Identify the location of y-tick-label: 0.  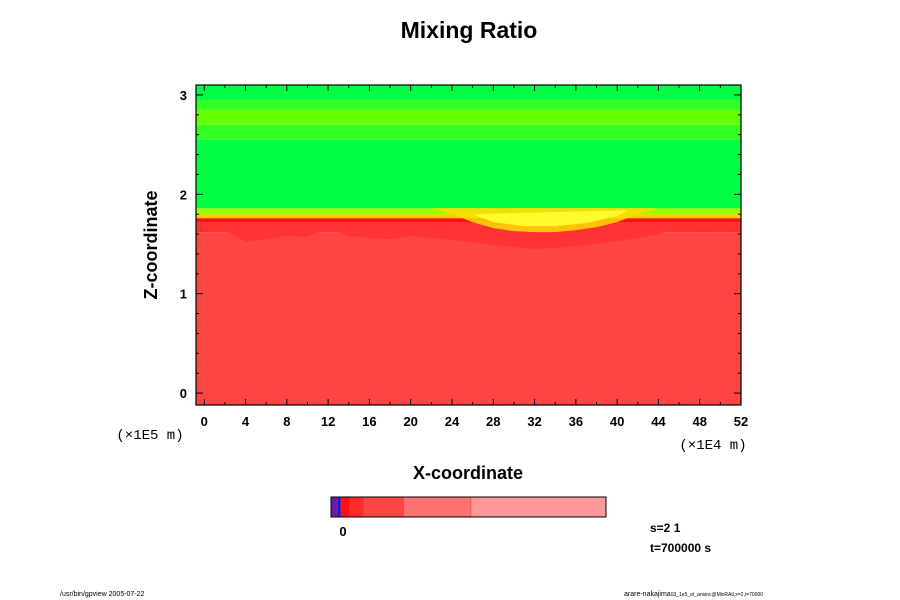
(183, 393).